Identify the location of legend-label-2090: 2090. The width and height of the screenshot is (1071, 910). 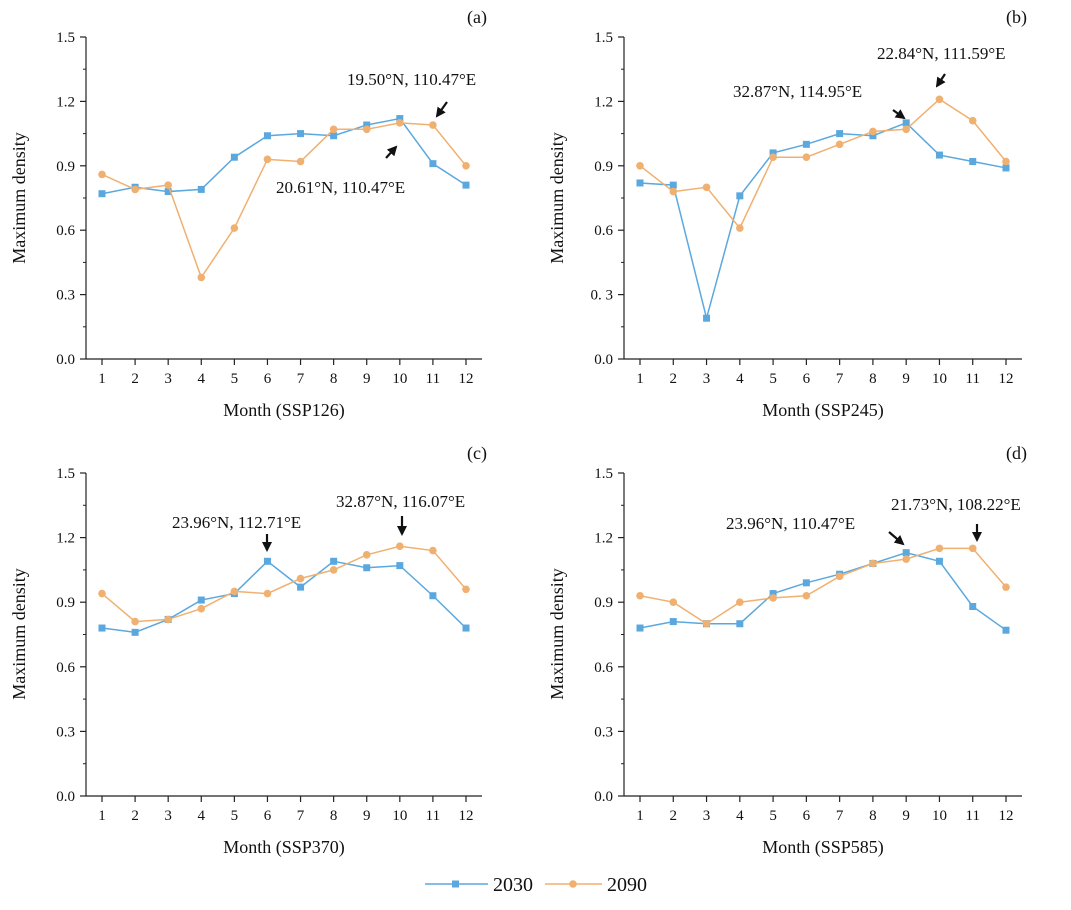
(627, 885).